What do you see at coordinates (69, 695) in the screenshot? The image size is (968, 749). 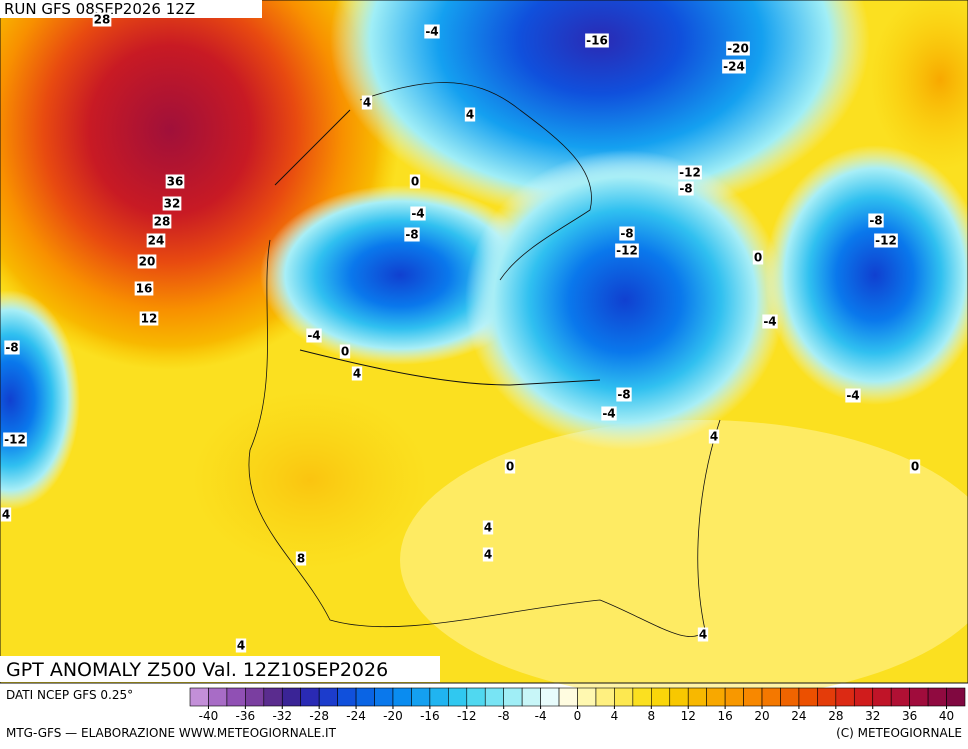 I see `source-label: DATI NCEP GFS 0.25°` at bounding box center [69, 695].